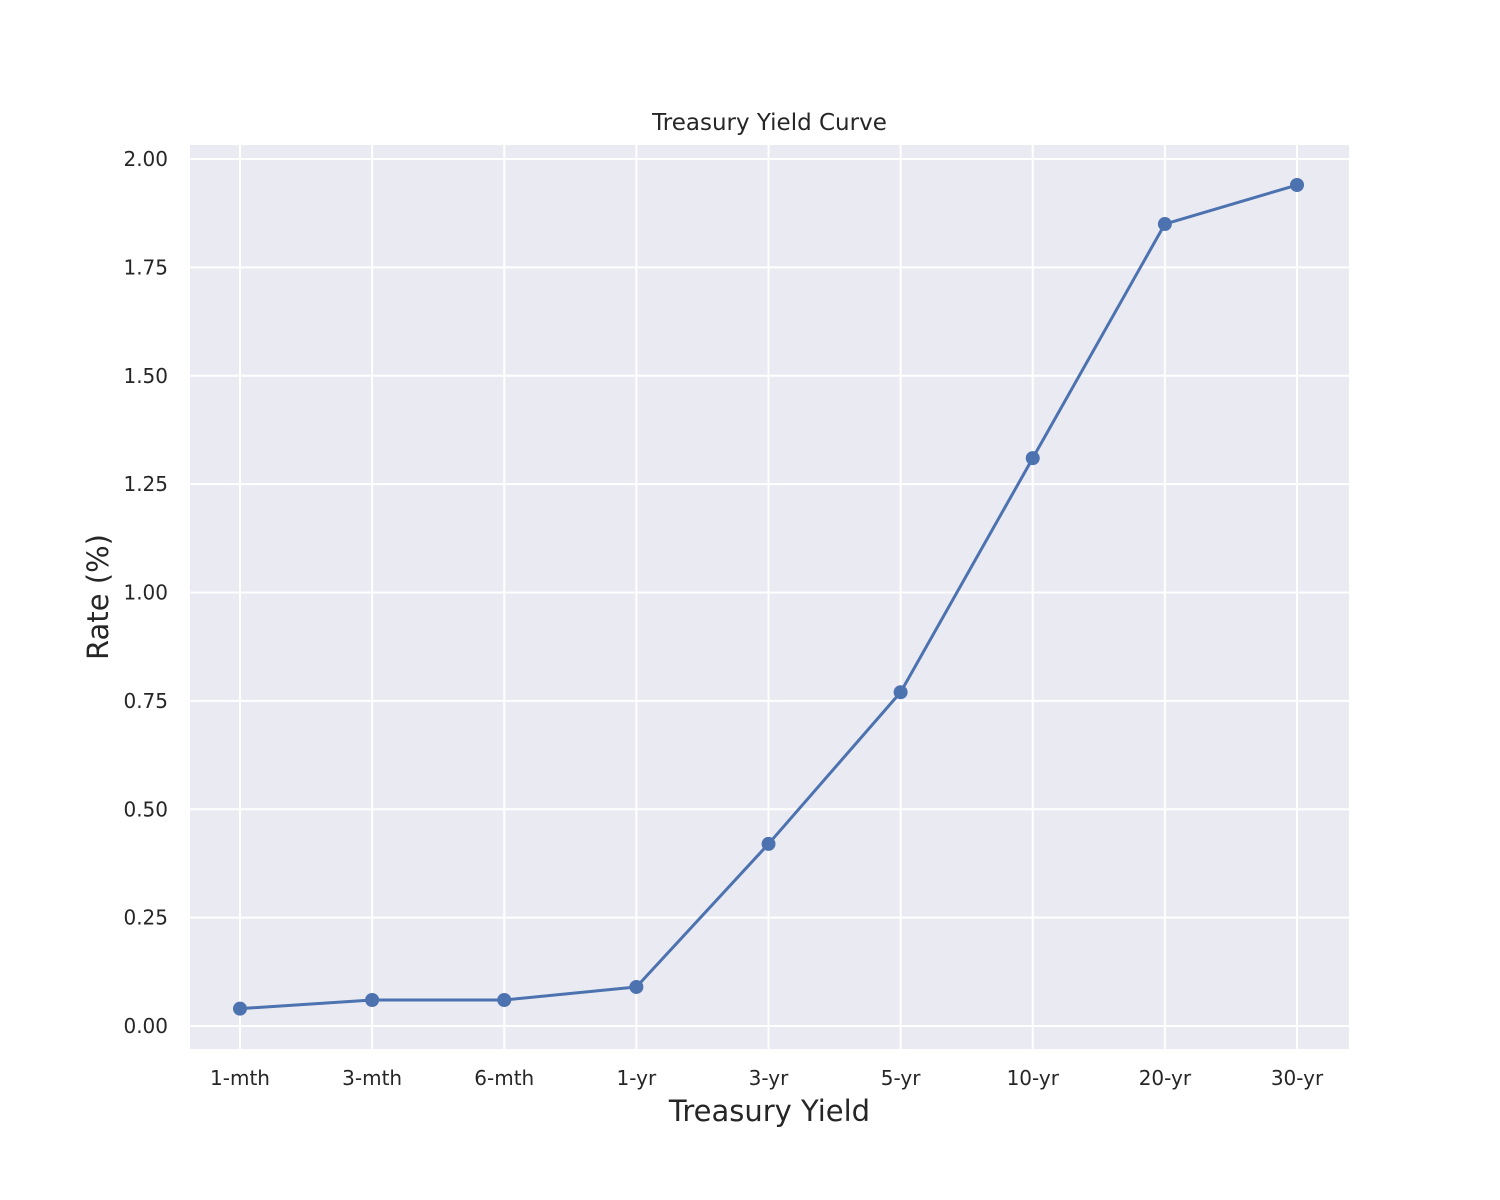 The height and width of the screenshot is (1200, 1500). What do you see at coordinates (1165, 1078) in the screenshot?
I see `x-tick-label: 20-yr` at bounding box center [1165, 1078].